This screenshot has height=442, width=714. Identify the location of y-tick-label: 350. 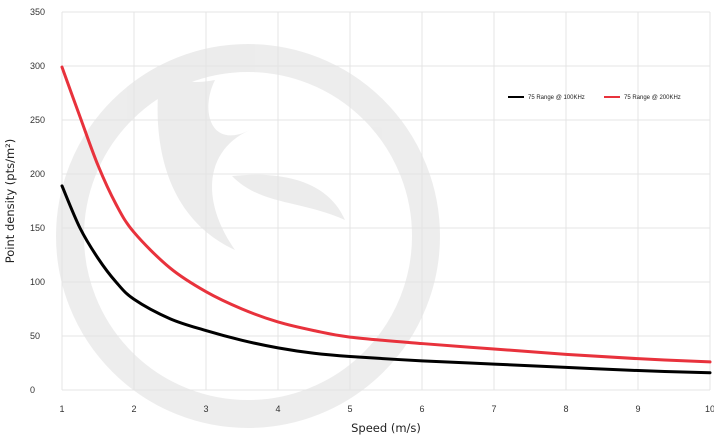
(37, 12).